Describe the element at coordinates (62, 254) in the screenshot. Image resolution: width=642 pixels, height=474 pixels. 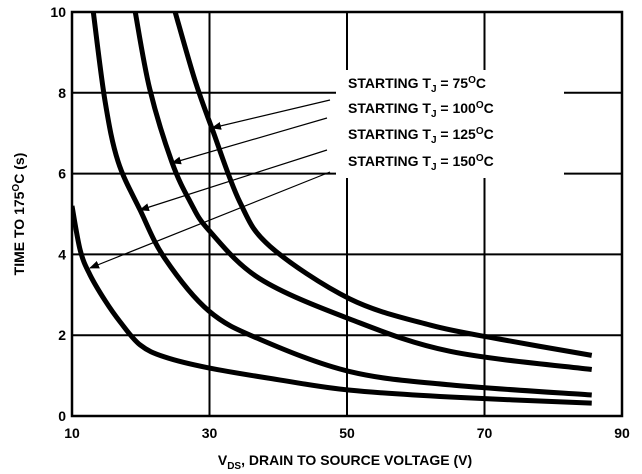
I see `y-tick-label: 4` at that location.